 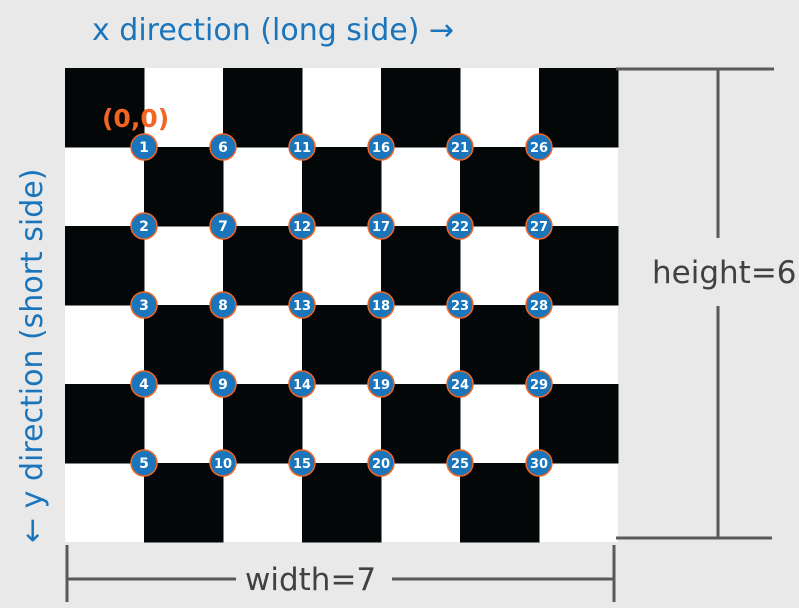 I want to click on corner-marker: 11, so click(x=302, y=147).